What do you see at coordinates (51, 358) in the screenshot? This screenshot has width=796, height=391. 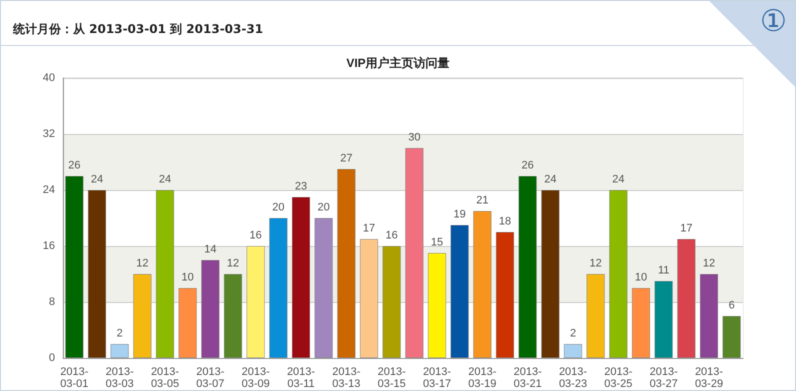 I see `y-tick-label: 0` at bounding box center [51, 358].